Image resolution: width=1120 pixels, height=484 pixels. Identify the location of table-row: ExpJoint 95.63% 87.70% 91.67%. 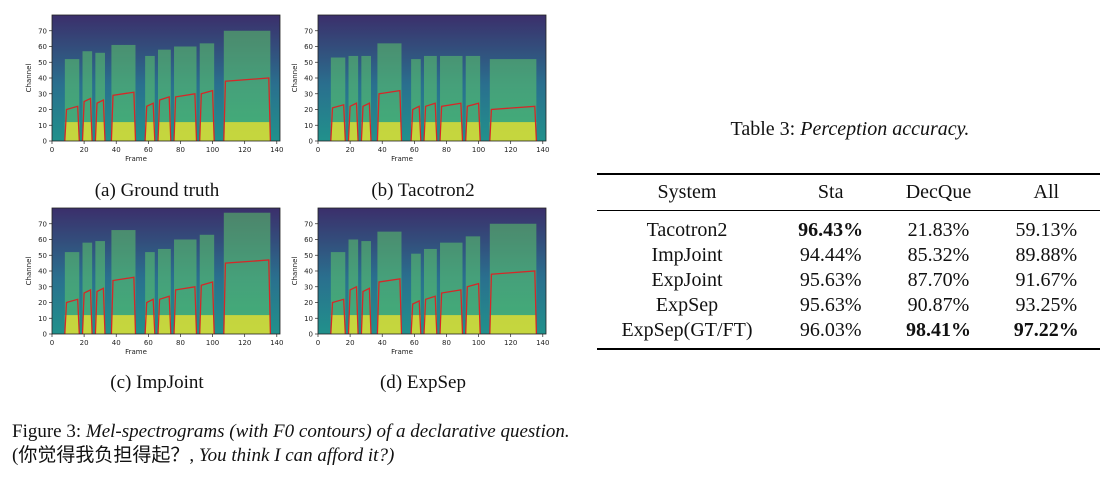
(848, 280).